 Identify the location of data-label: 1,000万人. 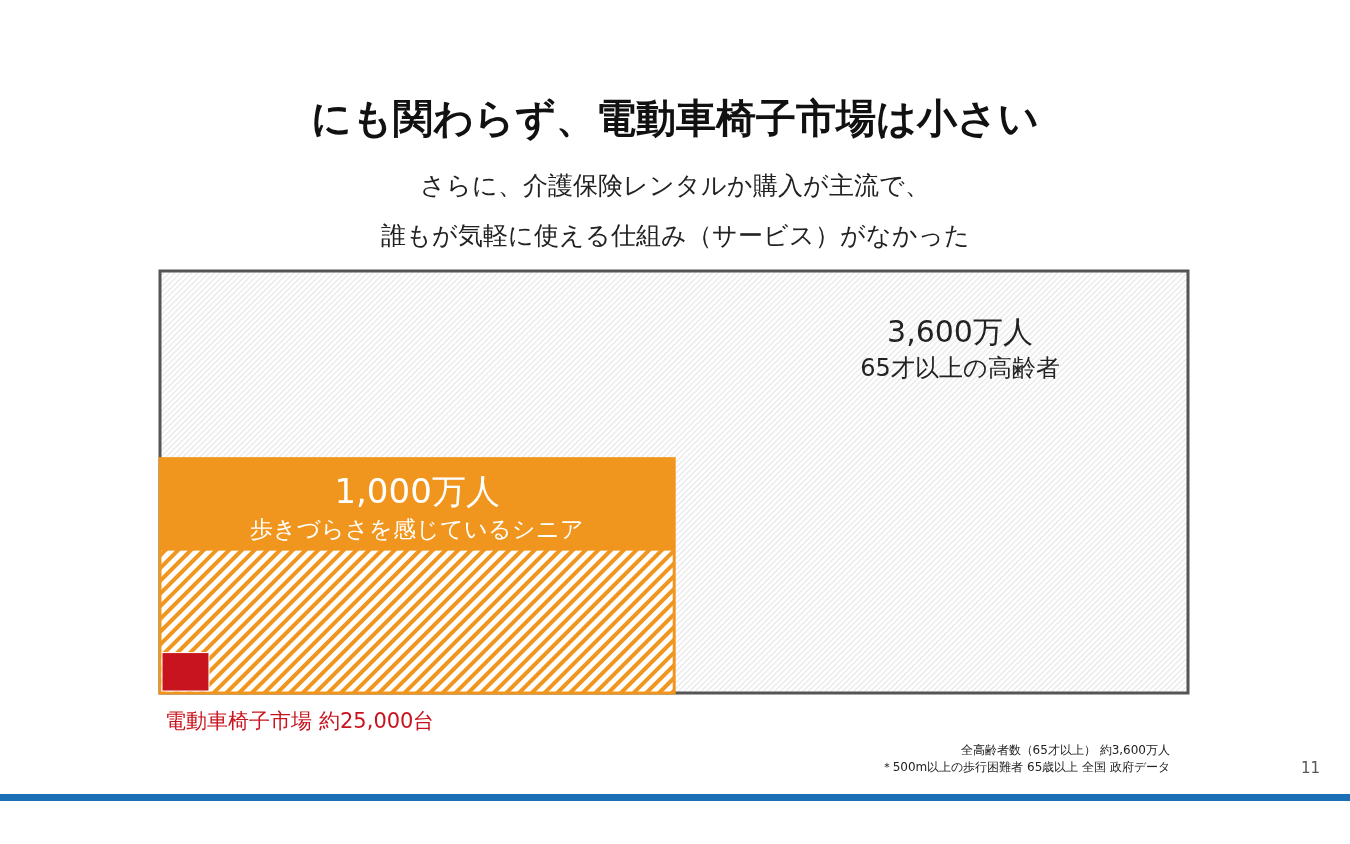
(417, 490).